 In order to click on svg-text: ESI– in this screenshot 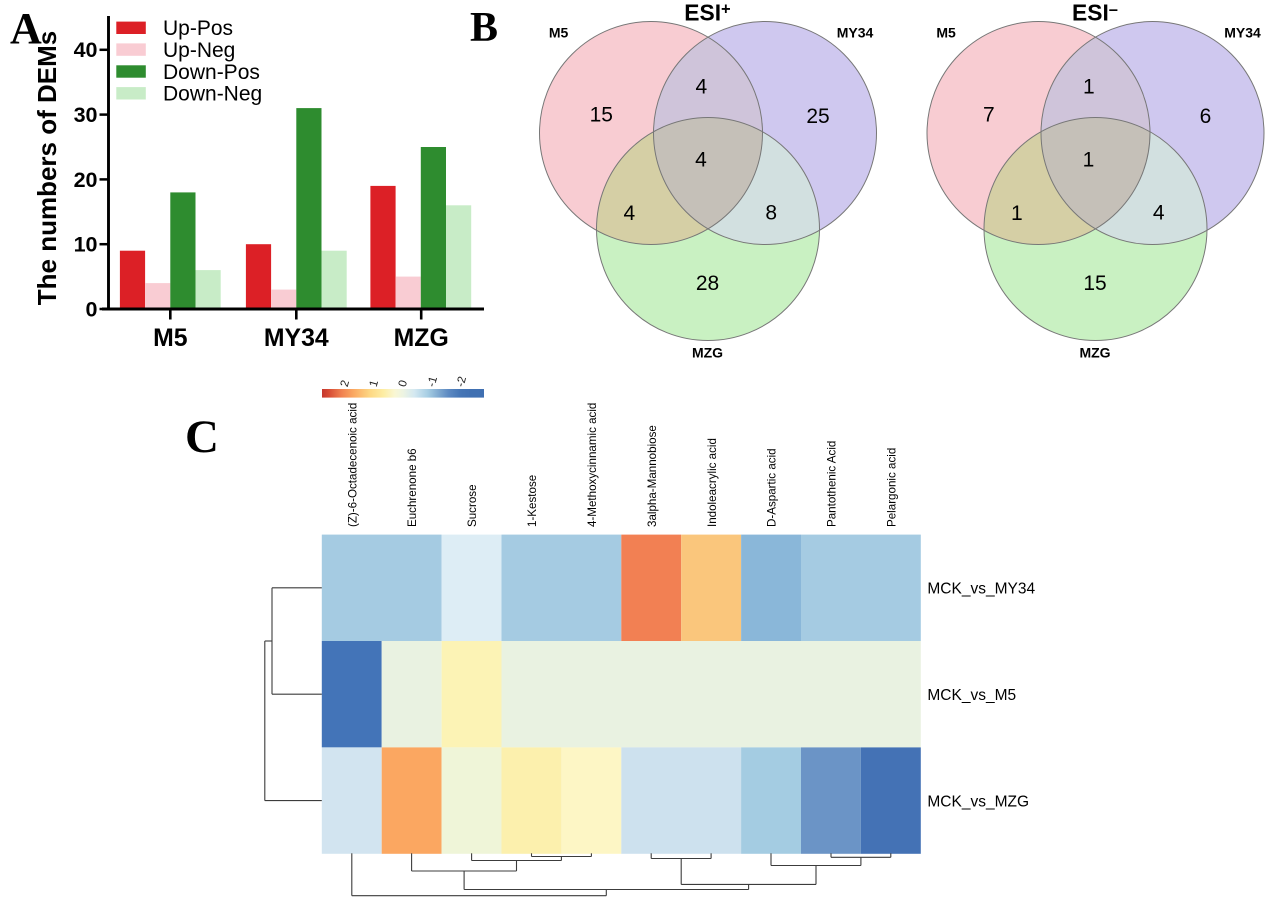, I will do `click(1095, 13)`.